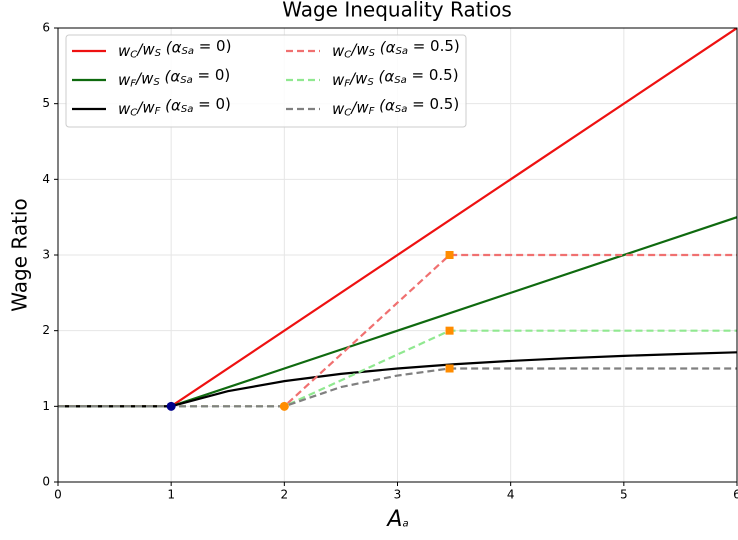  I want to click on x-tick-label: 4, so click(511, 495).